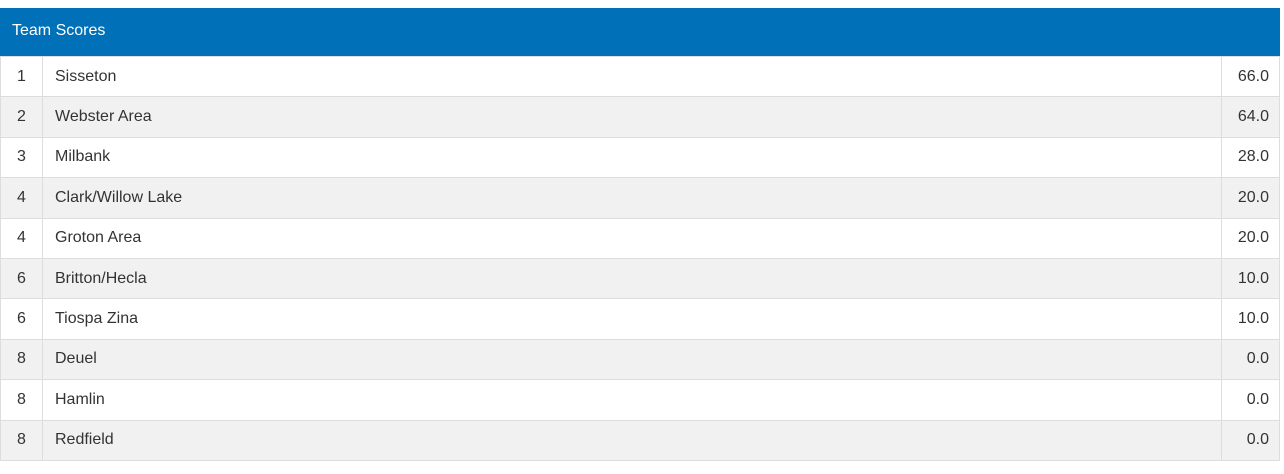  What do you see at coordinates (632, 157) in the screenshot?
I see `team-name-cell: Milbank` at bounding box center [632, 157].